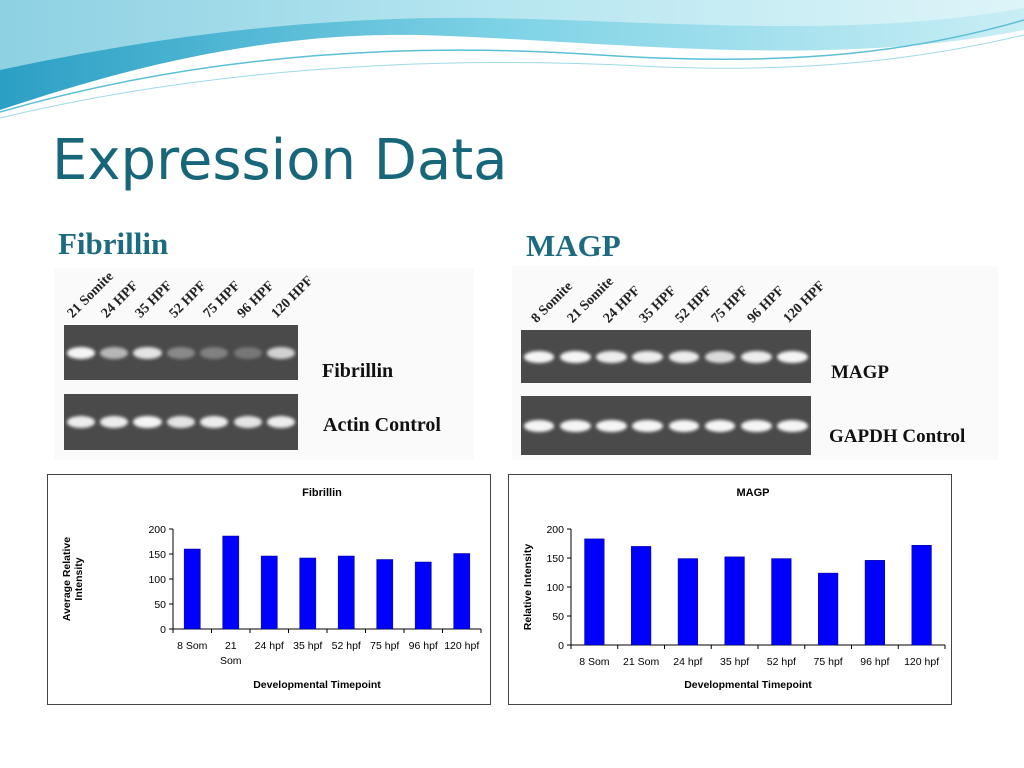 The width and height of the screenshot is (1024, 768). What do you see at coordinates (666, 425) in the screenshot?
I see `gapdh-gel-image` at bounding box center [666, 425].